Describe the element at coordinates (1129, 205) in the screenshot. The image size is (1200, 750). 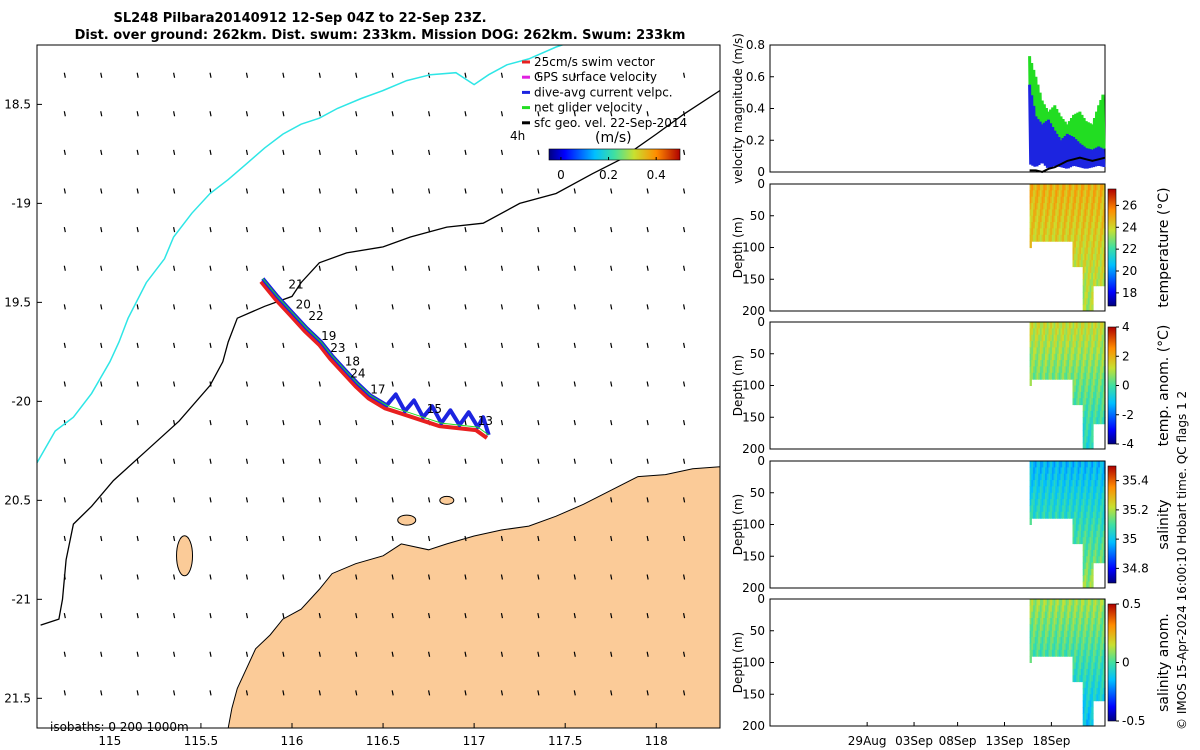
I see `colorbar-tick-label: 26` at that location.